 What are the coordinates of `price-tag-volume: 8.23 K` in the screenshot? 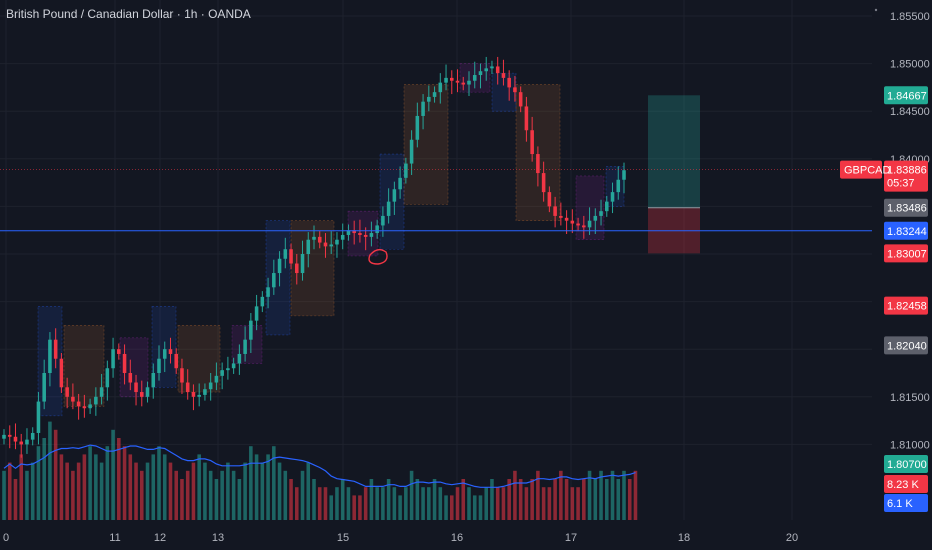 It's located at (906, 484).